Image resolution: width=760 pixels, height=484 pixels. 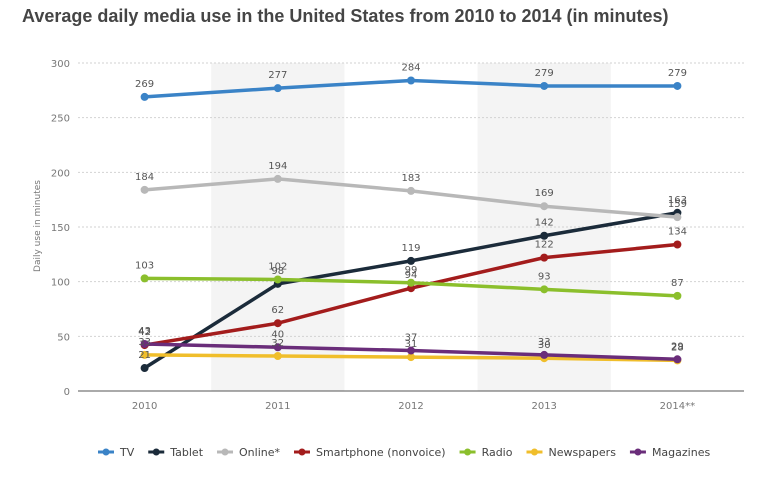 I want to click on legend-label: TV, so click(x=127, y=452).